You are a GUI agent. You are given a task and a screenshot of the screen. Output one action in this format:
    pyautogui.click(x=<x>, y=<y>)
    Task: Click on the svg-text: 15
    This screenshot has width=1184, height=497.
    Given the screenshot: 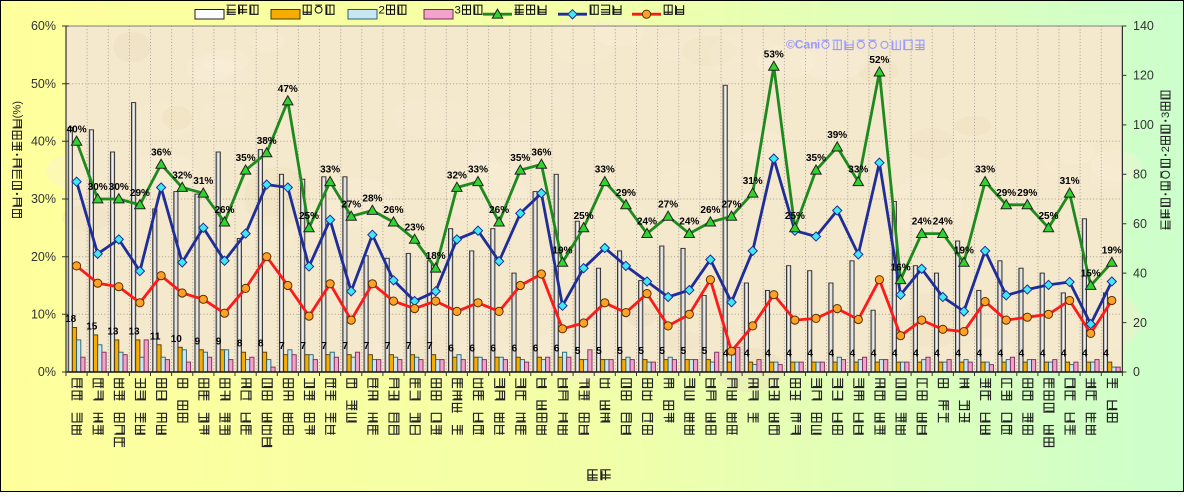 What is the action you would take?
    pyautogui.click(x=92, y=326)
    